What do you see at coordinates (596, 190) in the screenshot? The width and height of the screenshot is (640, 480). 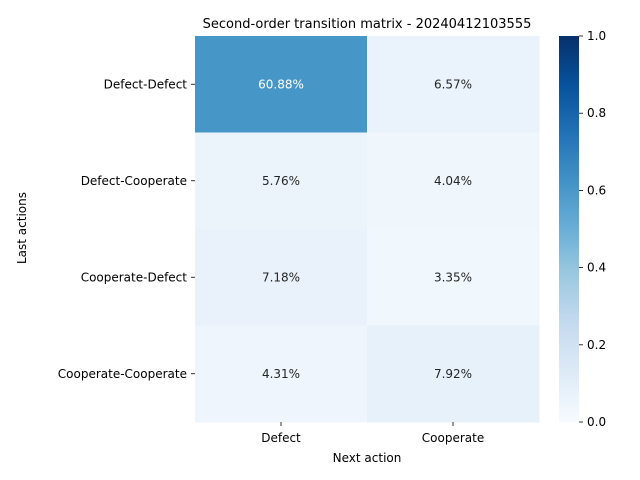 I see `colorbar-tick-label: 0.6` at bounding box center [596, 190].